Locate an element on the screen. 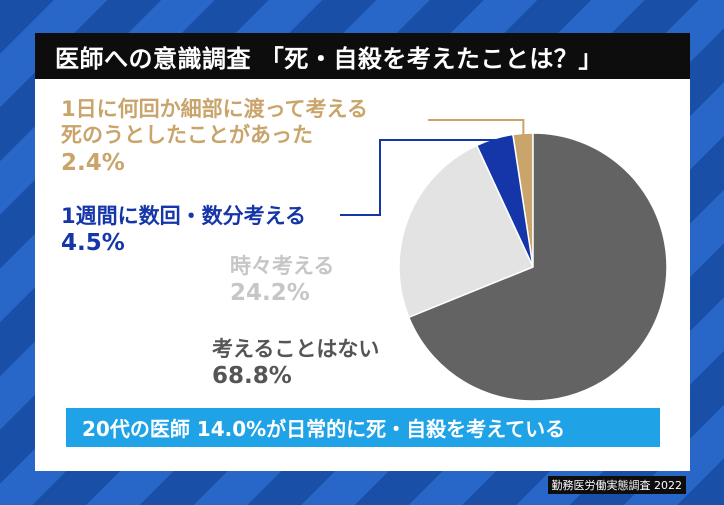 The image size is (724, 505). slice-1-value: 4.5% is located at coordinates (93, 243).